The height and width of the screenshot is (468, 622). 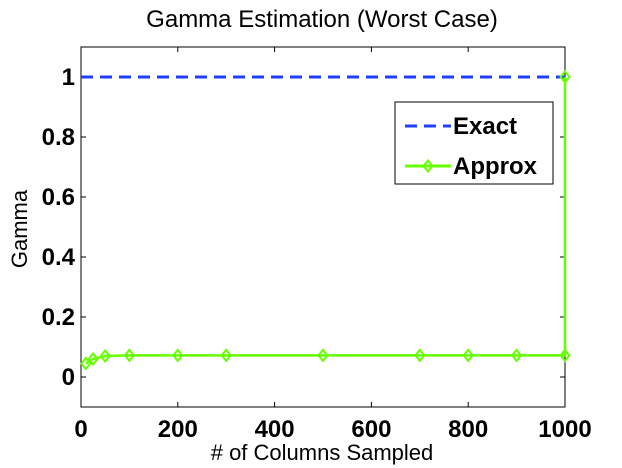 What do you see at coordinates (495, 166) in the screenshot?
I see `legend-label-approx: Approx` at bounding box center [495, 166].